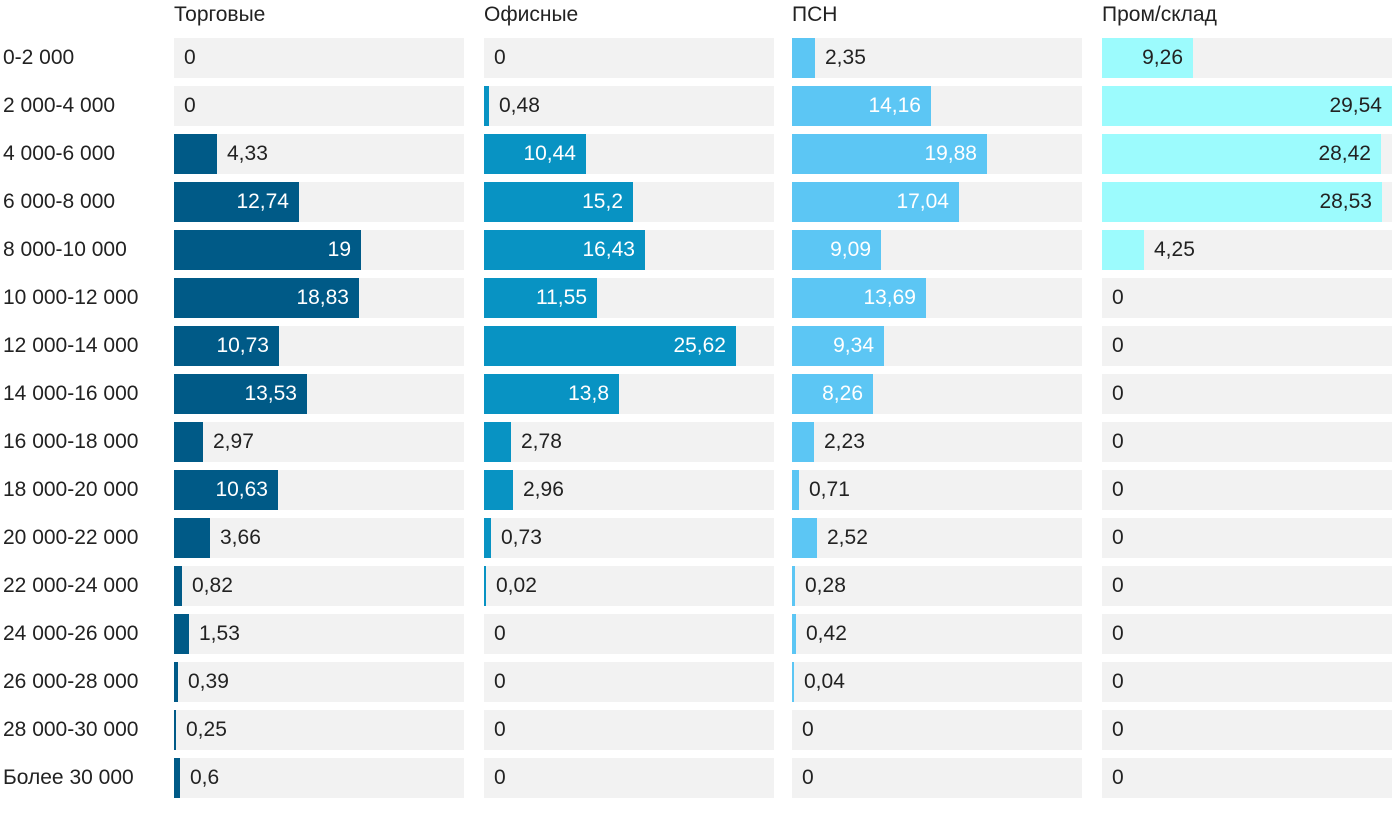 The height and width of the screenshot is (814, 1400). What do you see at coordinates (845, 57) in the screenshot?
I see `value-label: 2,35` at bounding box center [845, 57].